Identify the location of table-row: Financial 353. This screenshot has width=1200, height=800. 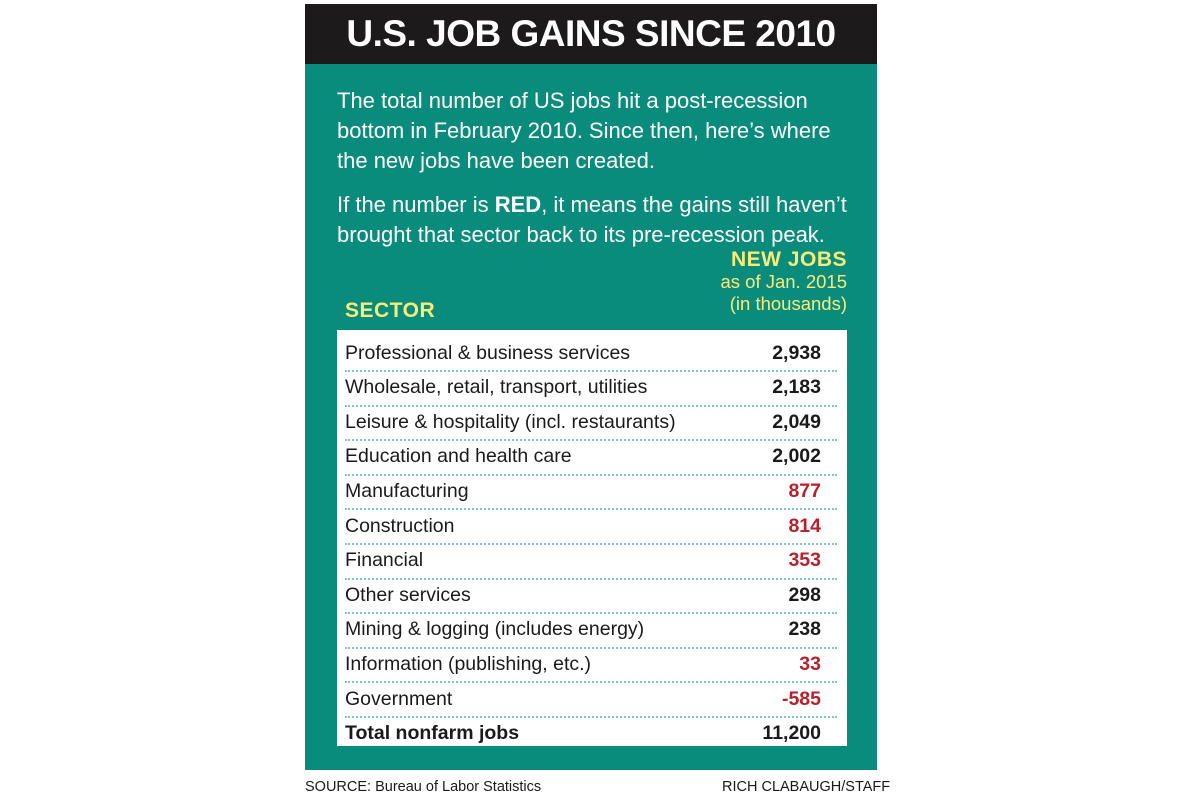
(591, 562).